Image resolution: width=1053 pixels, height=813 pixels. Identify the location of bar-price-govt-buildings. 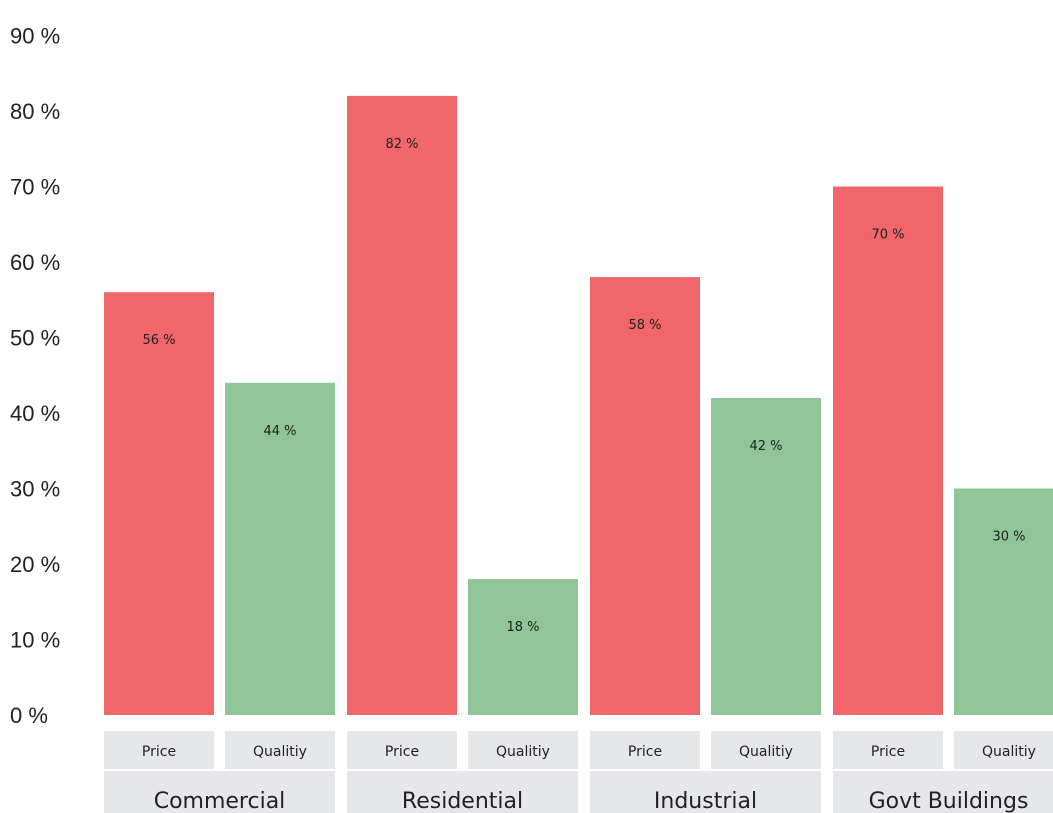
(888, 450).